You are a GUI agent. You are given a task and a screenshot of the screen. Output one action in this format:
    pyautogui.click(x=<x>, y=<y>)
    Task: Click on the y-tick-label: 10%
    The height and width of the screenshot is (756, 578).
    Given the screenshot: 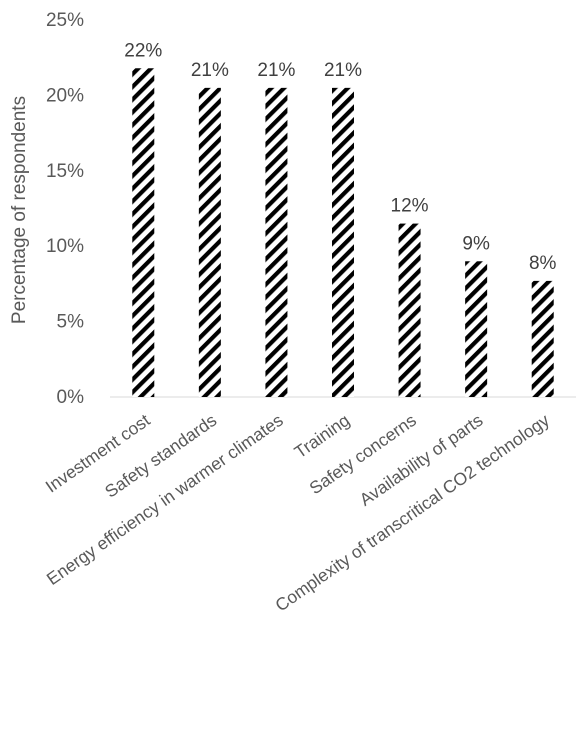 What is the action you would take?
    pyautogui.click(x=65, y=246)
    